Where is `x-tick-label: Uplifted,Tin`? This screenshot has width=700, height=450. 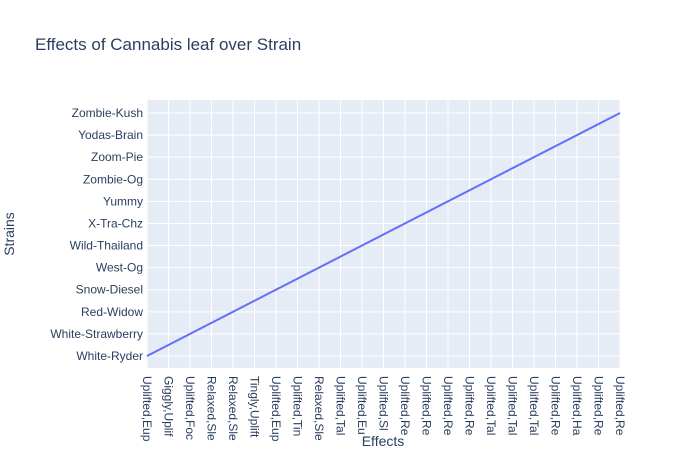
x-tick-label: Uplifted,Tin is located at coordinates (298, 406).